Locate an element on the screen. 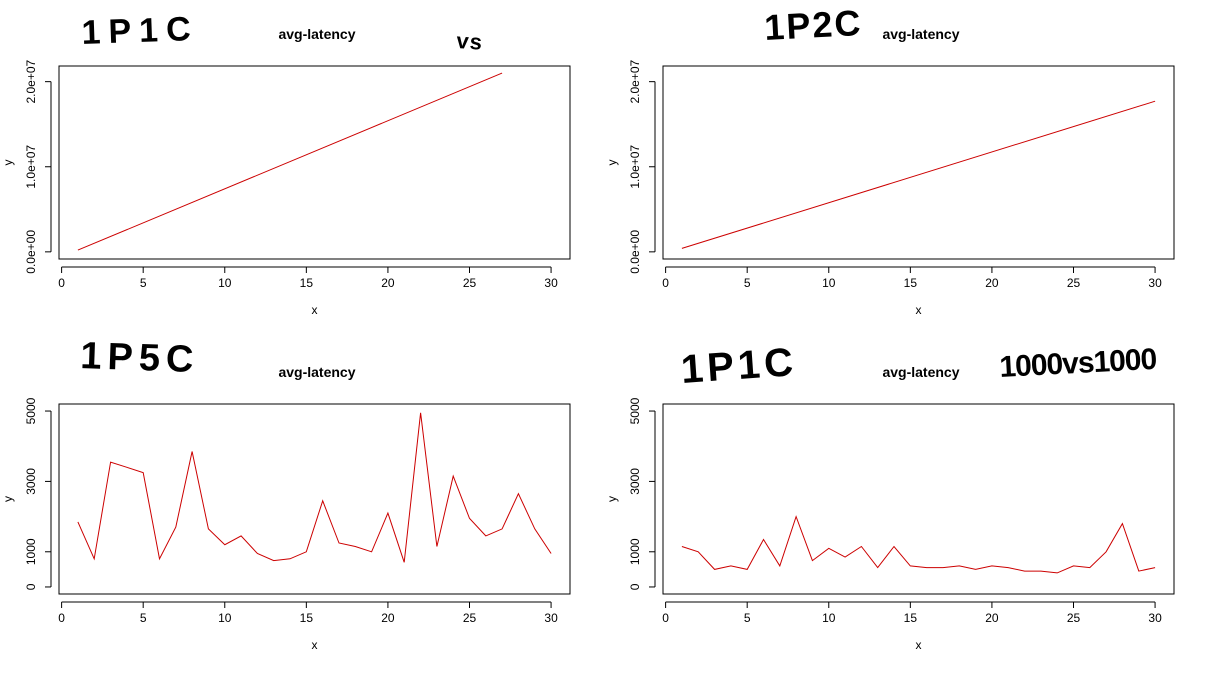 This screenshot has width=1207, height=676. handwritten-note: 1P5C is located at coordinates (140, 358).